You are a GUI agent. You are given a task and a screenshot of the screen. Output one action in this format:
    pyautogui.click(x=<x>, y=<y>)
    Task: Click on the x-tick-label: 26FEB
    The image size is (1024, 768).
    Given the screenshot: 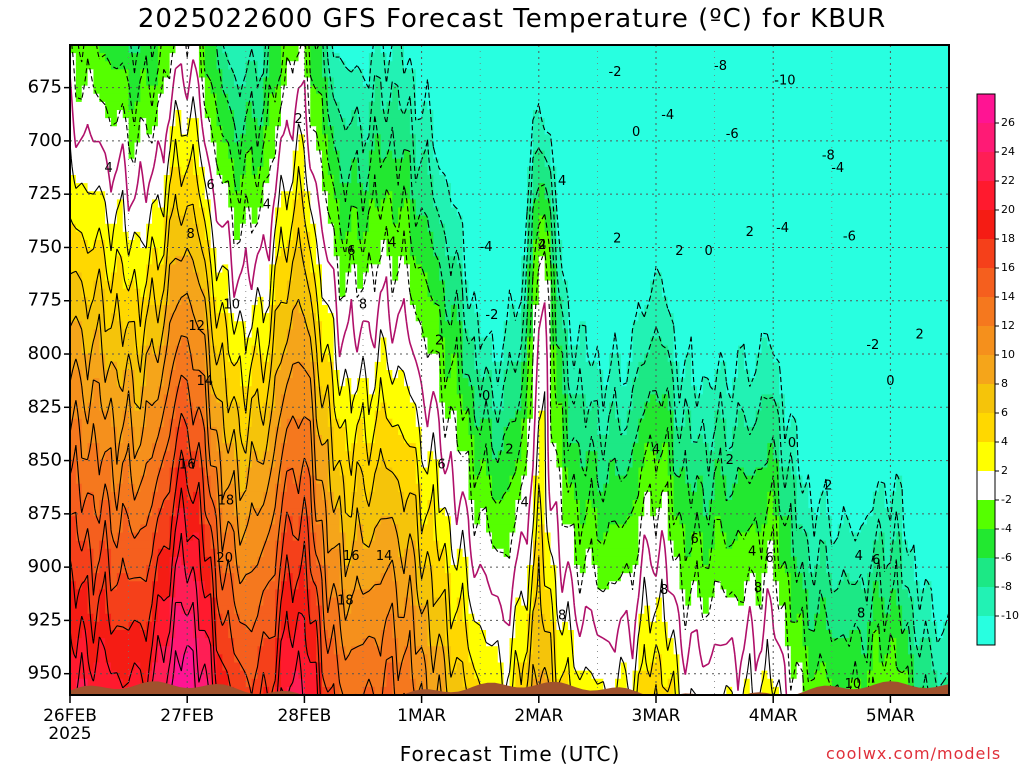 What is the action you would take?
    pyautogui.click(x=70, y=716)
    